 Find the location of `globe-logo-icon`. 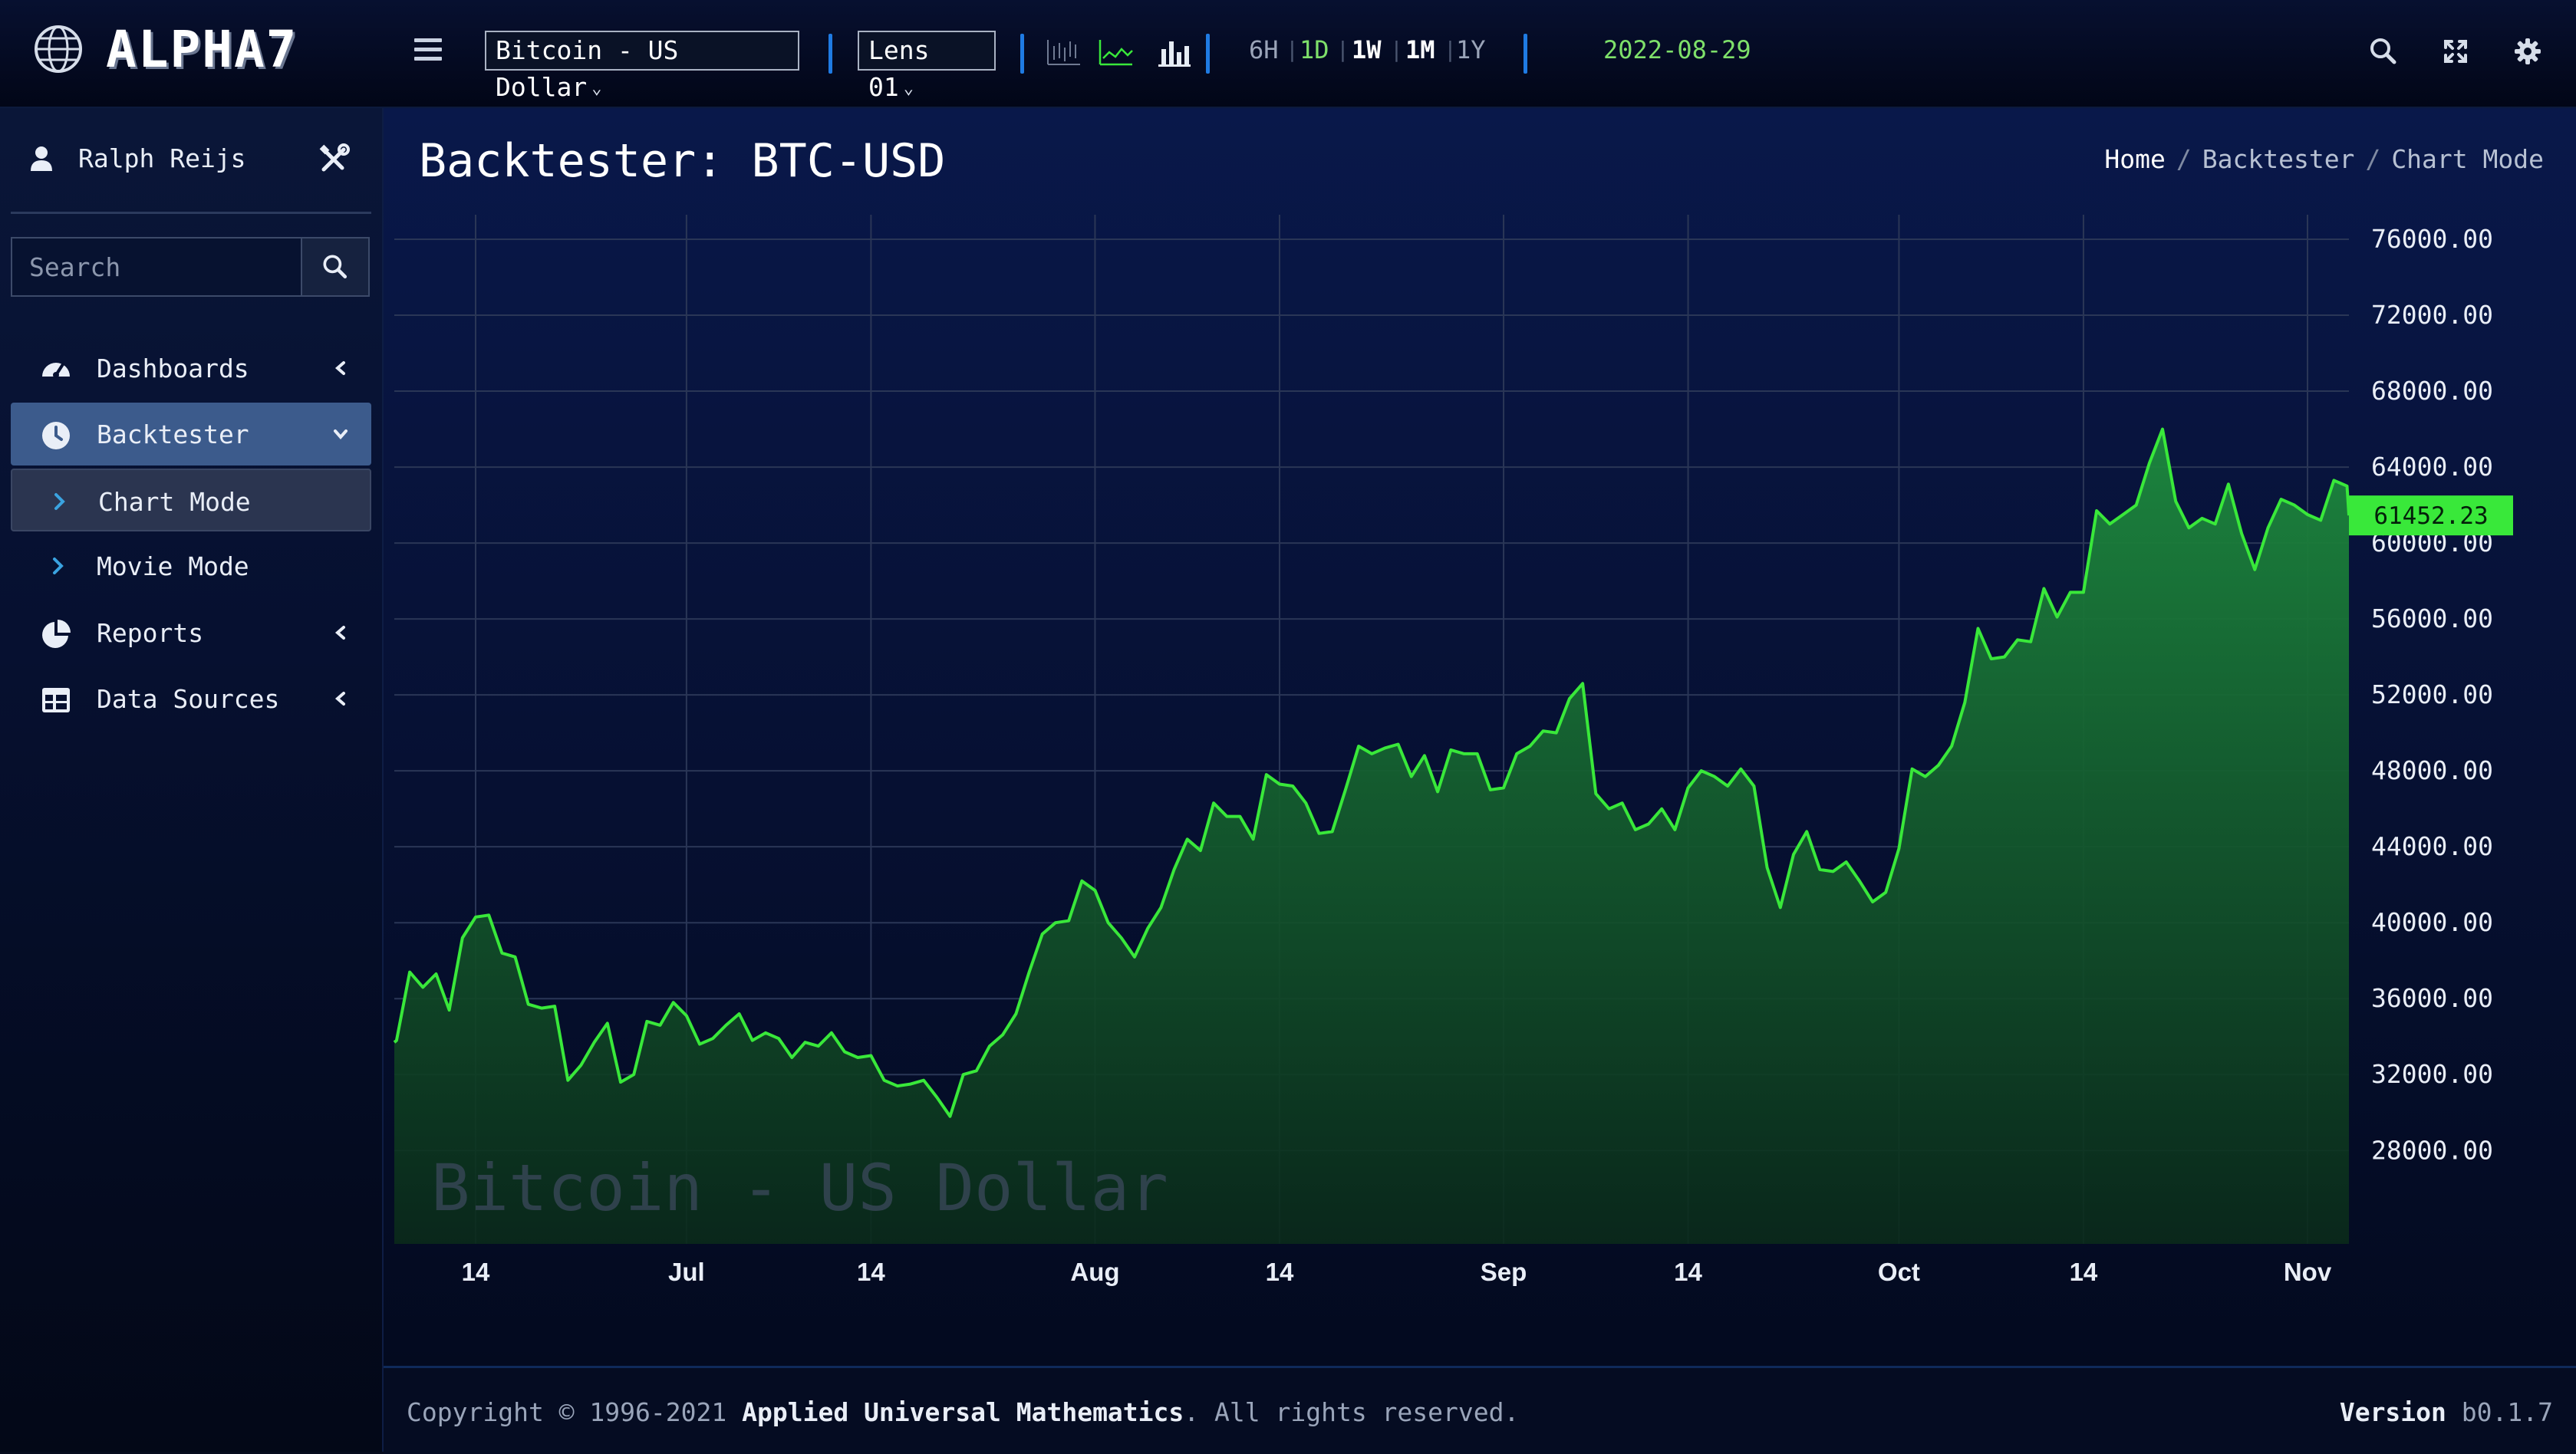

globe-logo-icon is located at coordinates (58, 49).